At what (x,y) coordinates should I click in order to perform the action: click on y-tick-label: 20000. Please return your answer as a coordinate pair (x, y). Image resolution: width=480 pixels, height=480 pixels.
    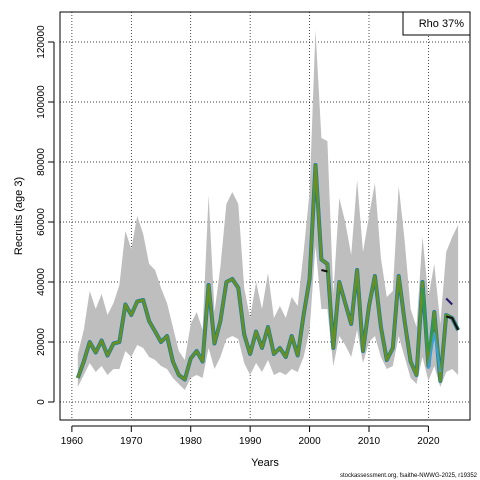
    Looking at the image, I should click on (41, 342).